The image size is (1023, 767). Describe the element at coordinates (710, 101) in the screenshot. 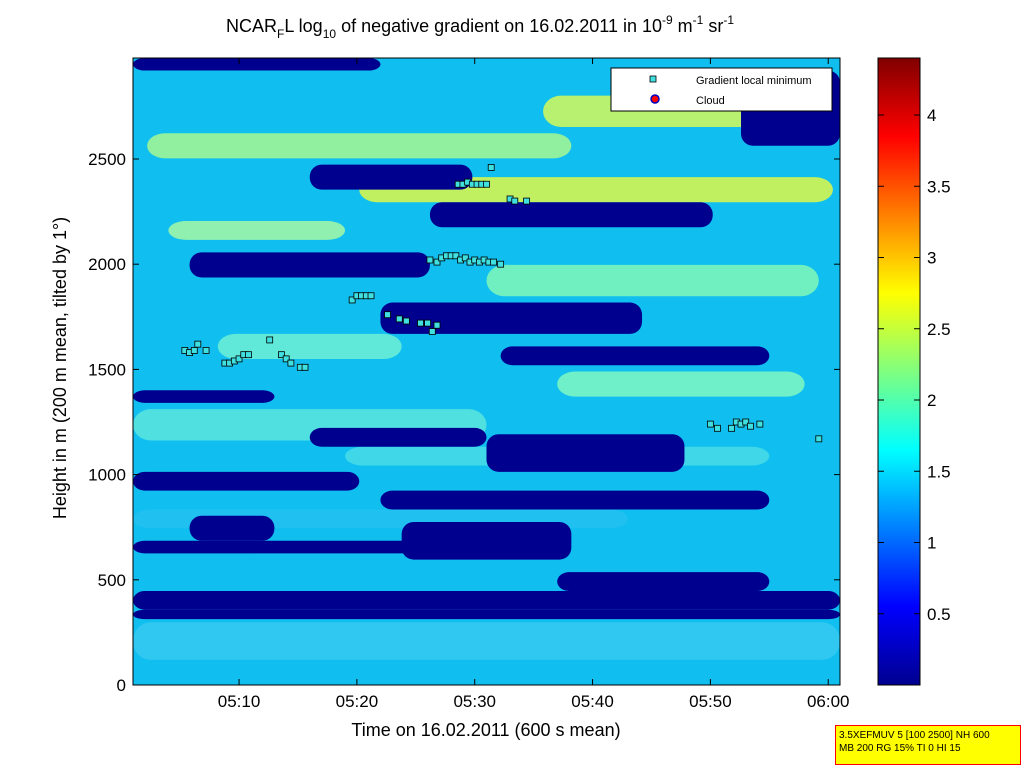

I see `legend-label-cloud: Cloud` at that location.